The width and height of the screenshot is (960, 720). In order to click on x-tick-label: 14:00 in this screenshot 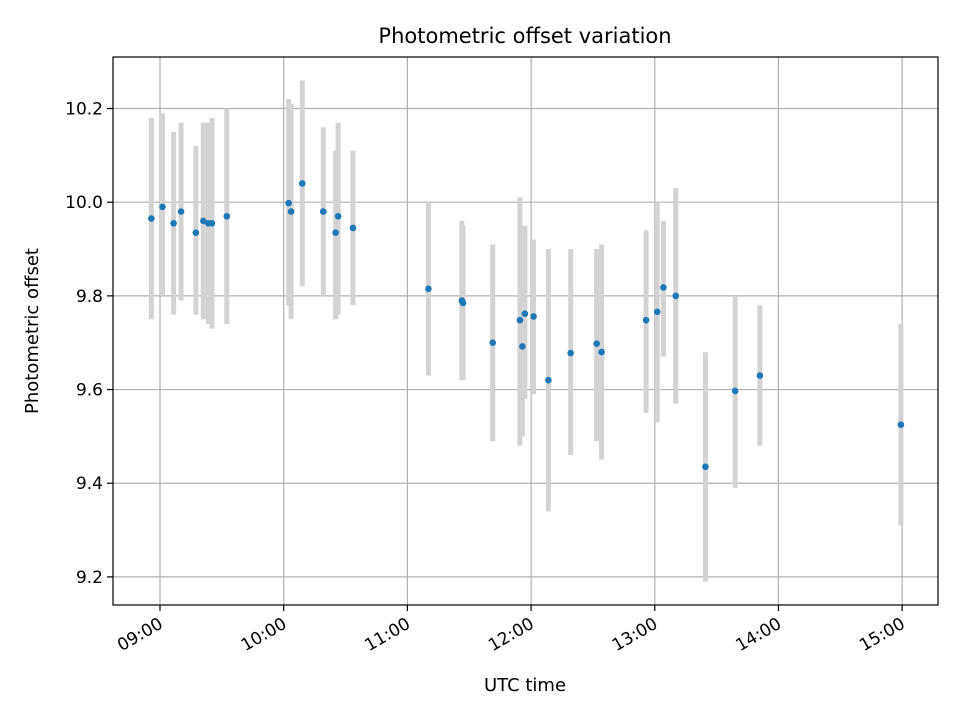, I will do `click(759, 635)`.